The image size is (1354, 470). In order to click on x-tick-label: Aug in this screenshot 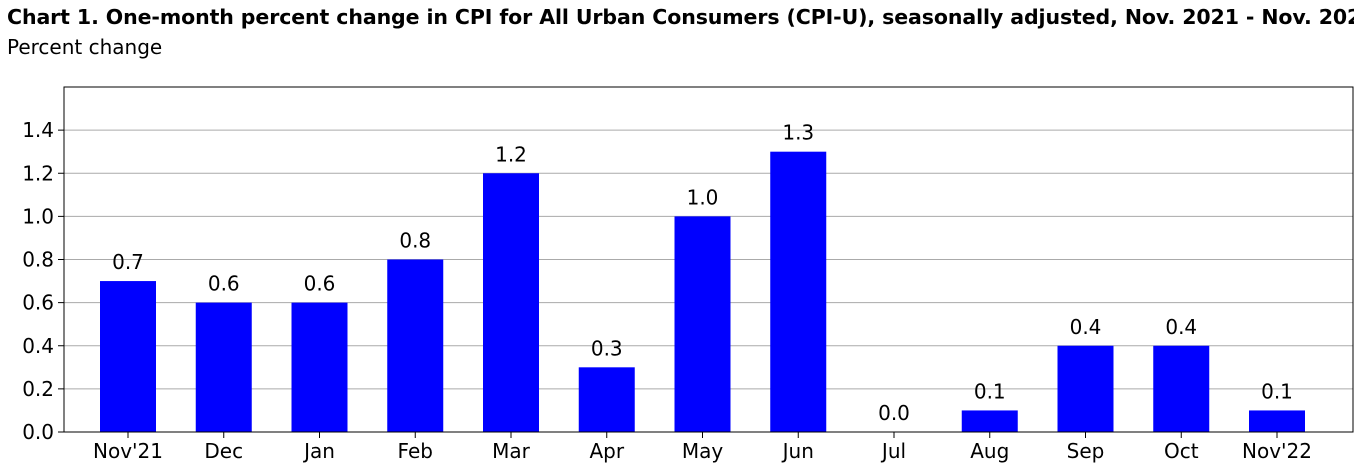, I will do `click(989, 451)`.